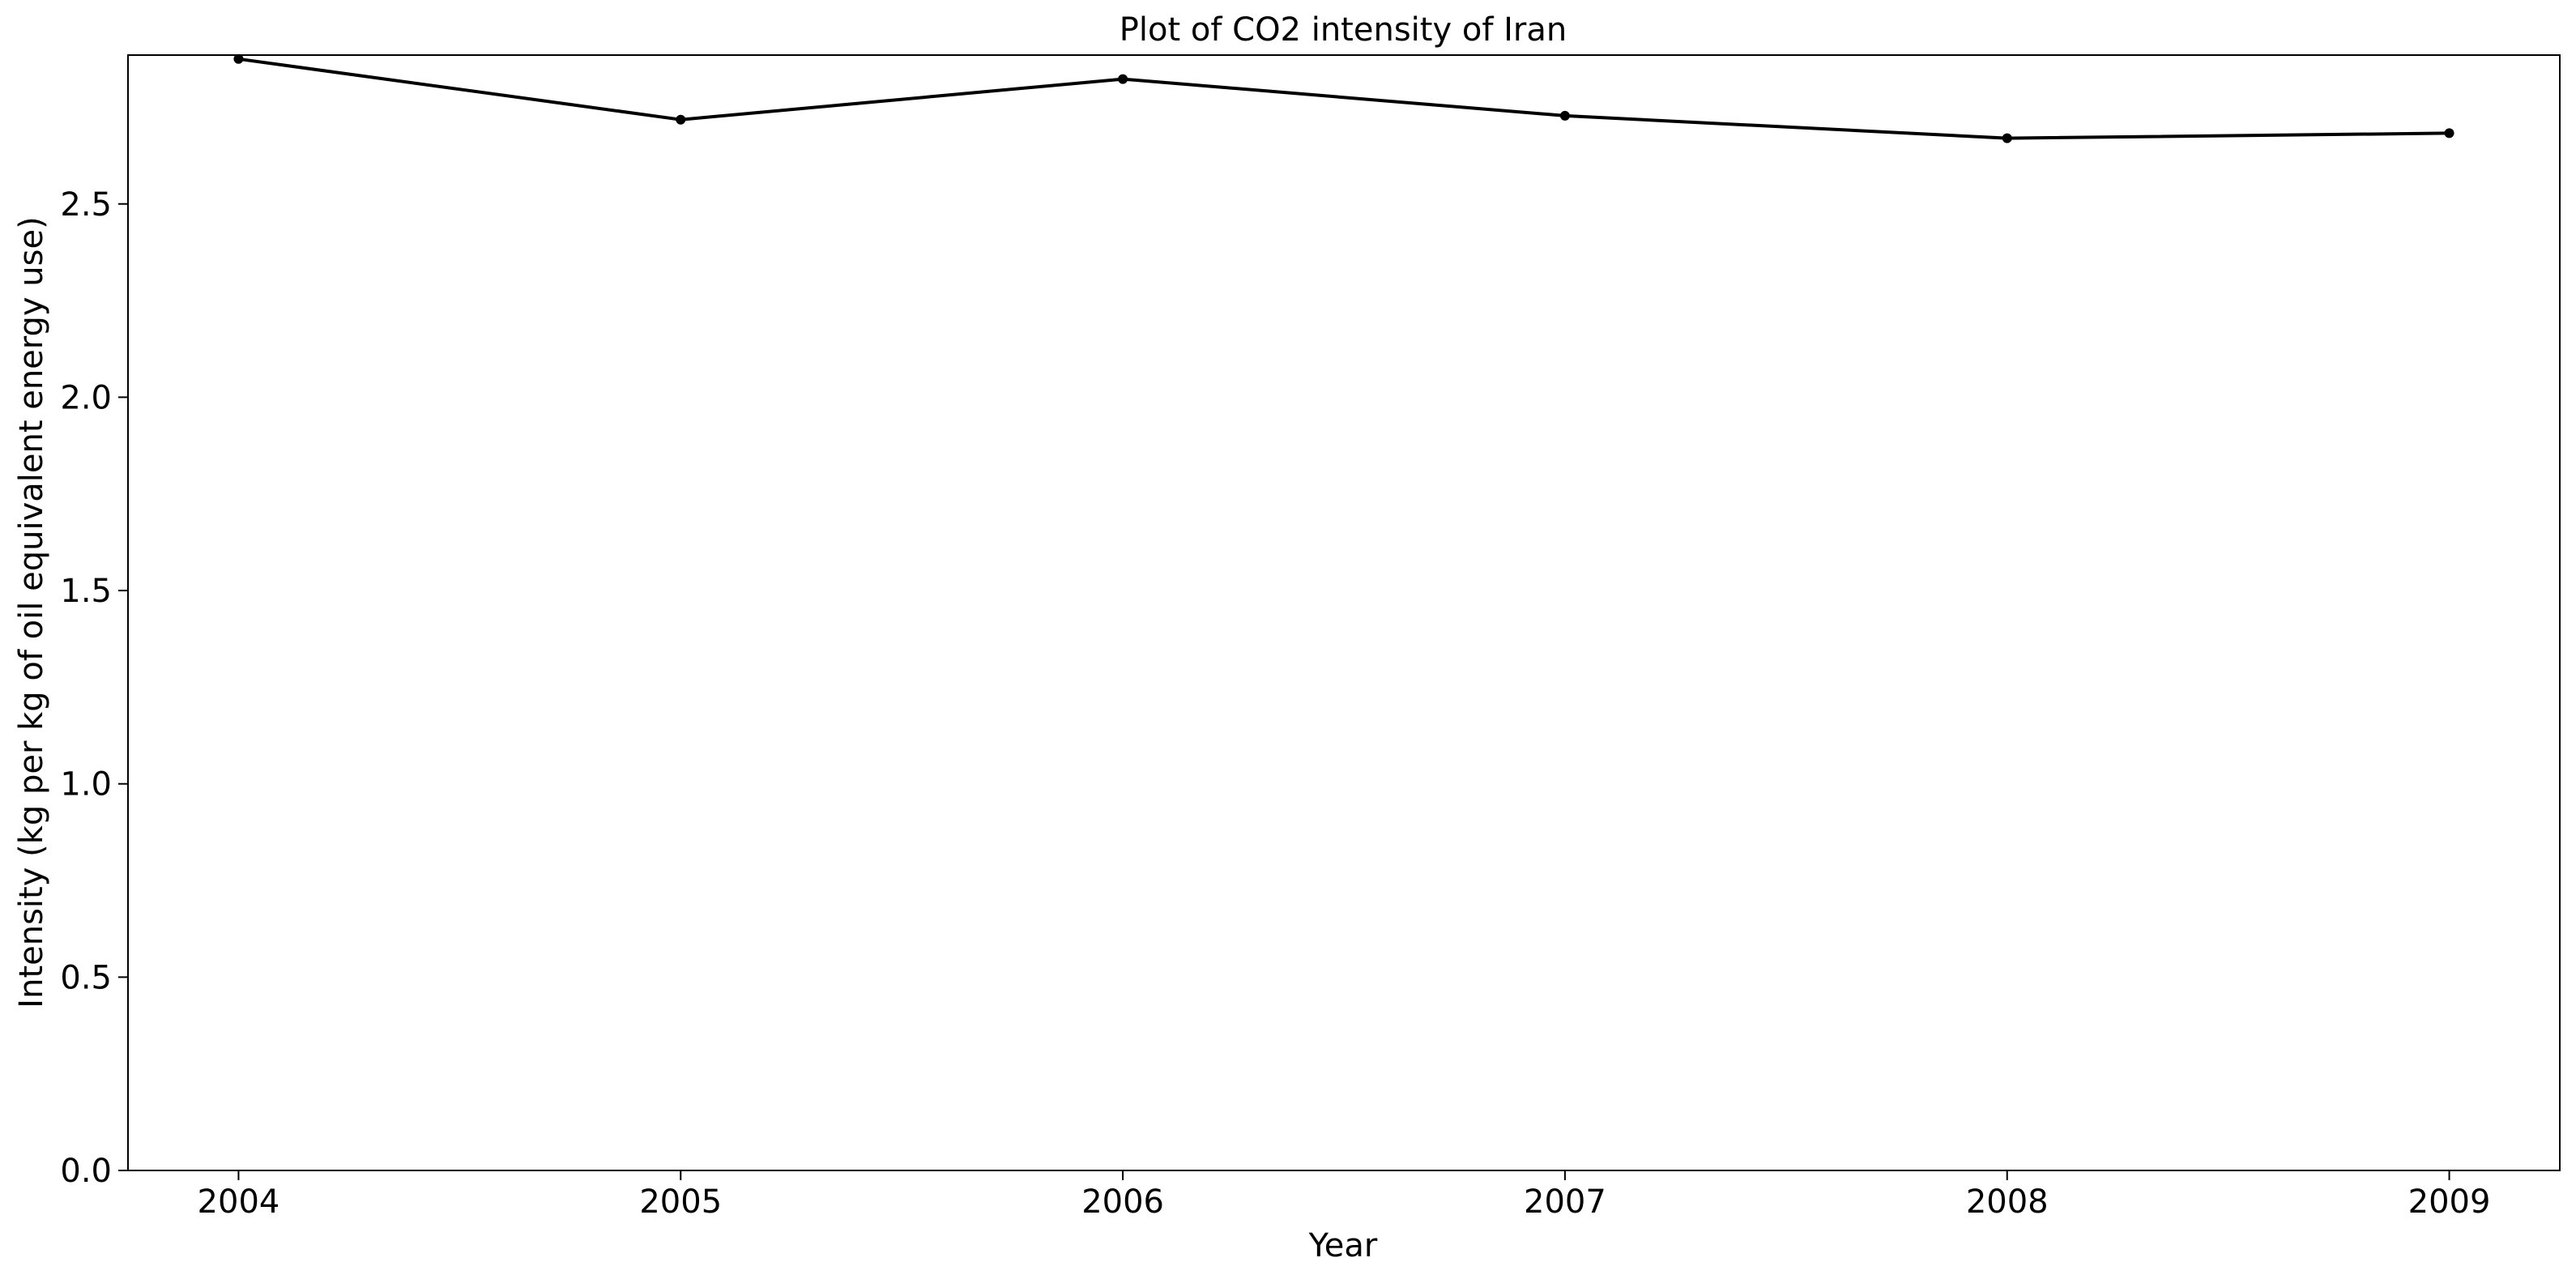 The width and height of the screenshot is (2576, 1279). What do you see at coordinates (1565, 1202) in the screenshot?
I see `x-tick-label: 2007` at bounding box center [1565, 1202].